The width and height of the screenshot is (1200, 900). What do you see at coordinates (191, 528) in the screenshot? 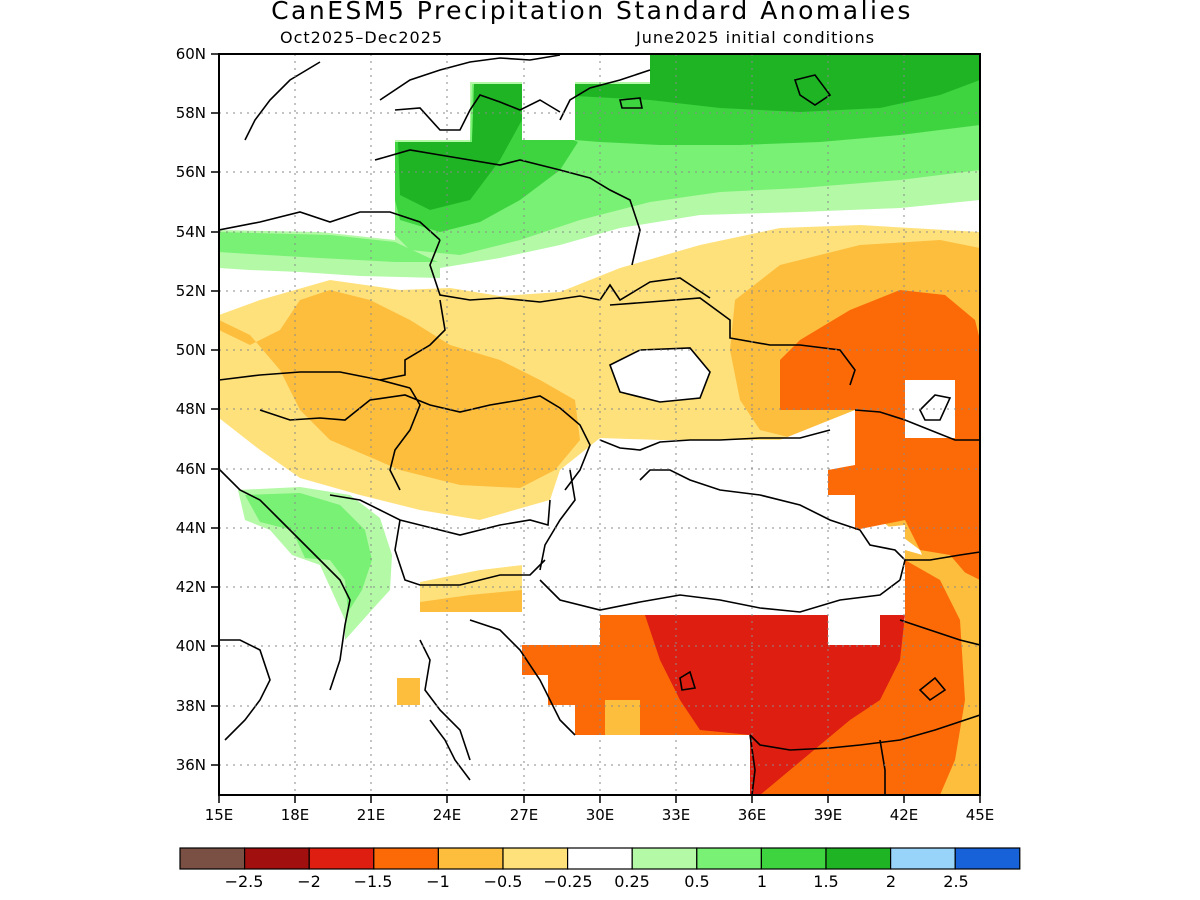
I see `lat-label: 44N` at bounding box center [191, 528].